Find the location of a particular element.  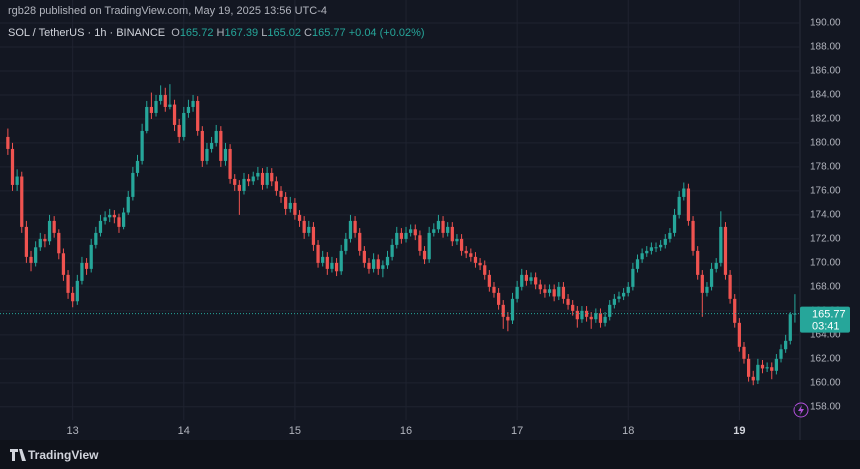

price-tag-value: 165.77 is located at coordinates (829, 315).